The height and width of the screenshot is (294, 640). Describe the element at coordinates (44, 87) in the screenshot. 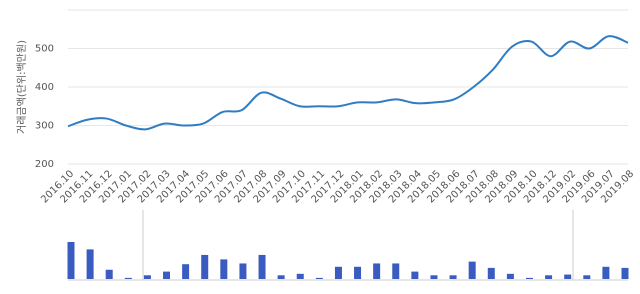

I see `y-tick-label: 400` at that location.